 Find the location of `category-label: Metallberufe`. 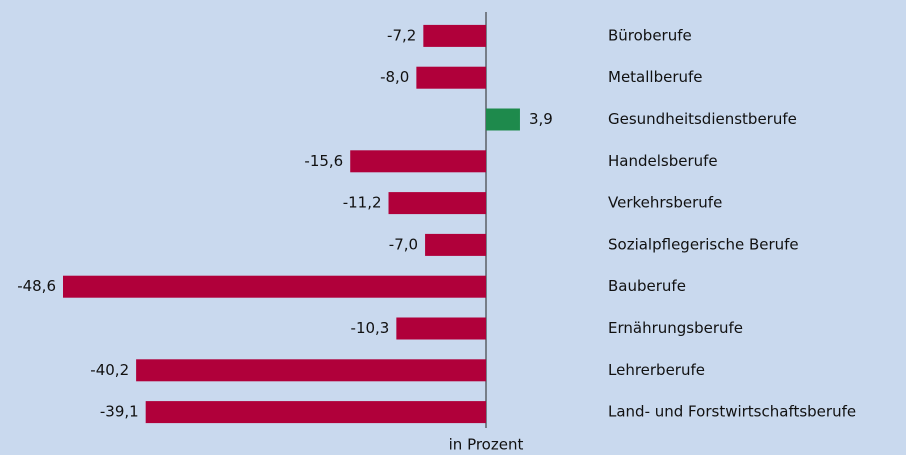

category-label: Metallberufe is located at coordinates (655, 77).